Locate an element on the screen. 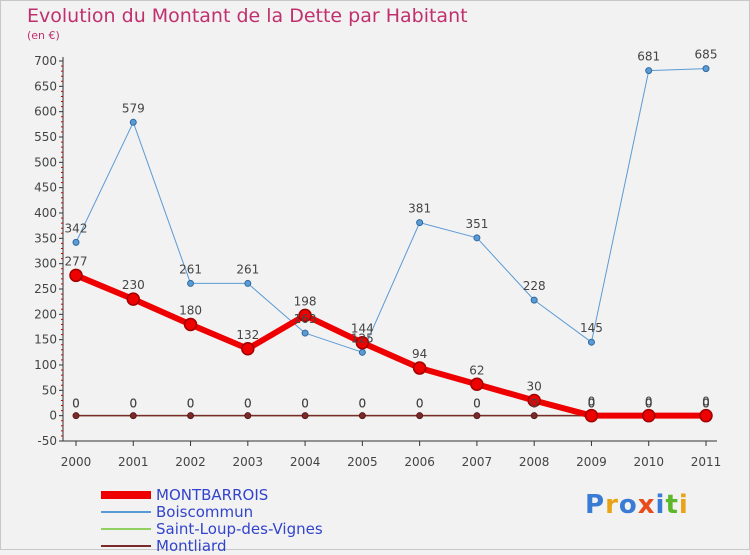 The height and width of the screenshot is (555, 750). y-tick-label: 200 is located at coordinates (45, 314).